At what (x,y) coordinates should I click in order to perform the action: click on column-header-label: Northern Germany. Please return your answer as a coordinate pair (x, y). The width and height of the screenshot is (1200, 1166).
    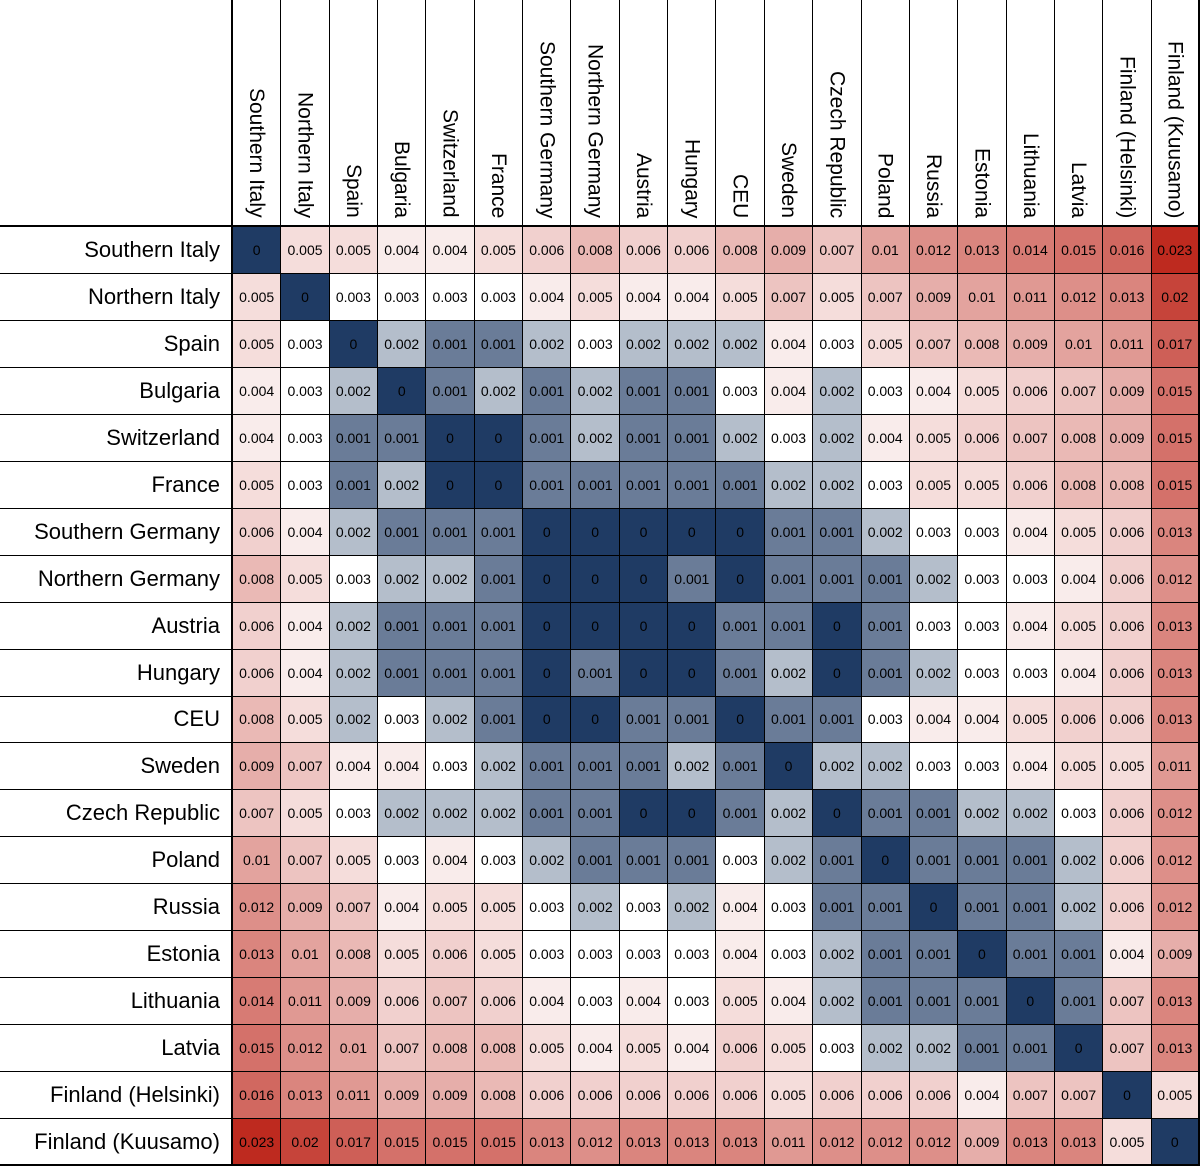
    Looking at the image, I should click on (595, 131).